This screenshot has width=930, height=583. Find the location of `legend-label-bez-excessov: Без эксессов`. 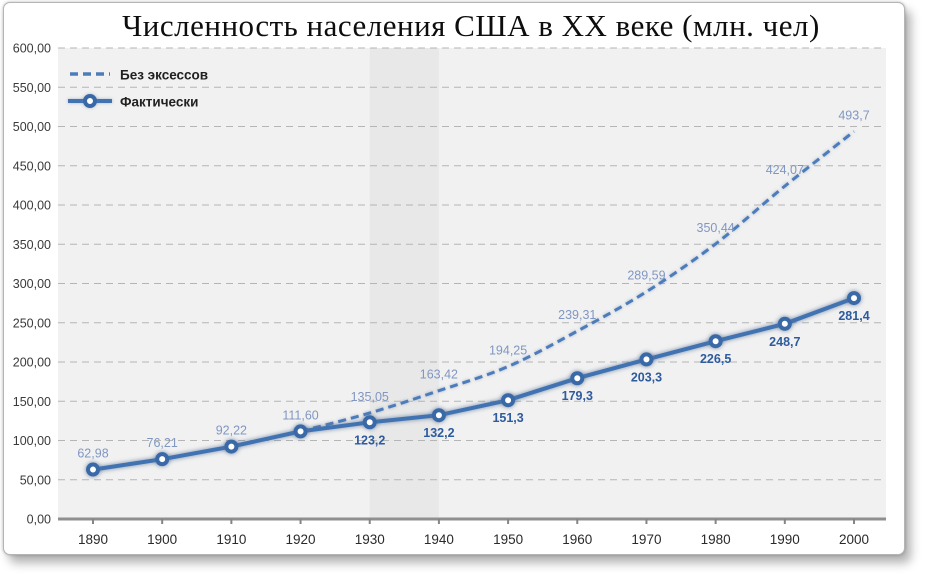

legend-label-bez-excessov: Без эксессов is located at coordinates (164, 75).